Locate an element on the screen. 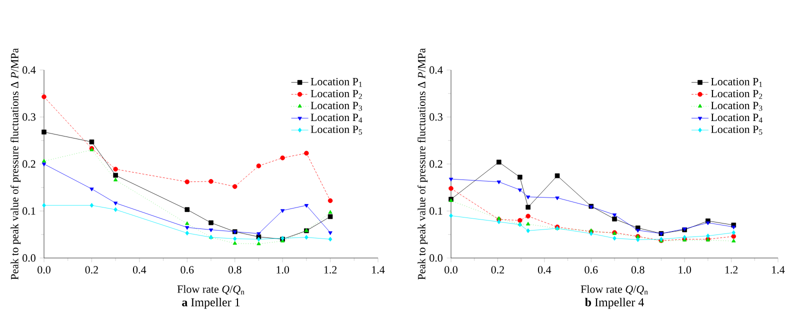 This screenshot has height=328, width=788. text: a Impeller 1 is located at coordinates (211, 303).